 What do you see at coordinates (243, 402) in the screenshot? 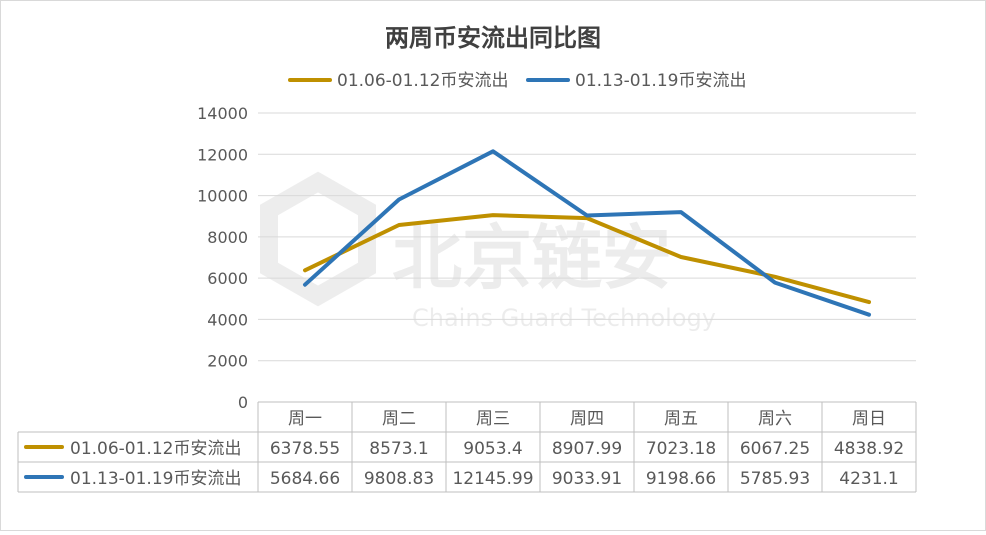
I see `y-tick-label: 0` at bounding box center [243, 402].